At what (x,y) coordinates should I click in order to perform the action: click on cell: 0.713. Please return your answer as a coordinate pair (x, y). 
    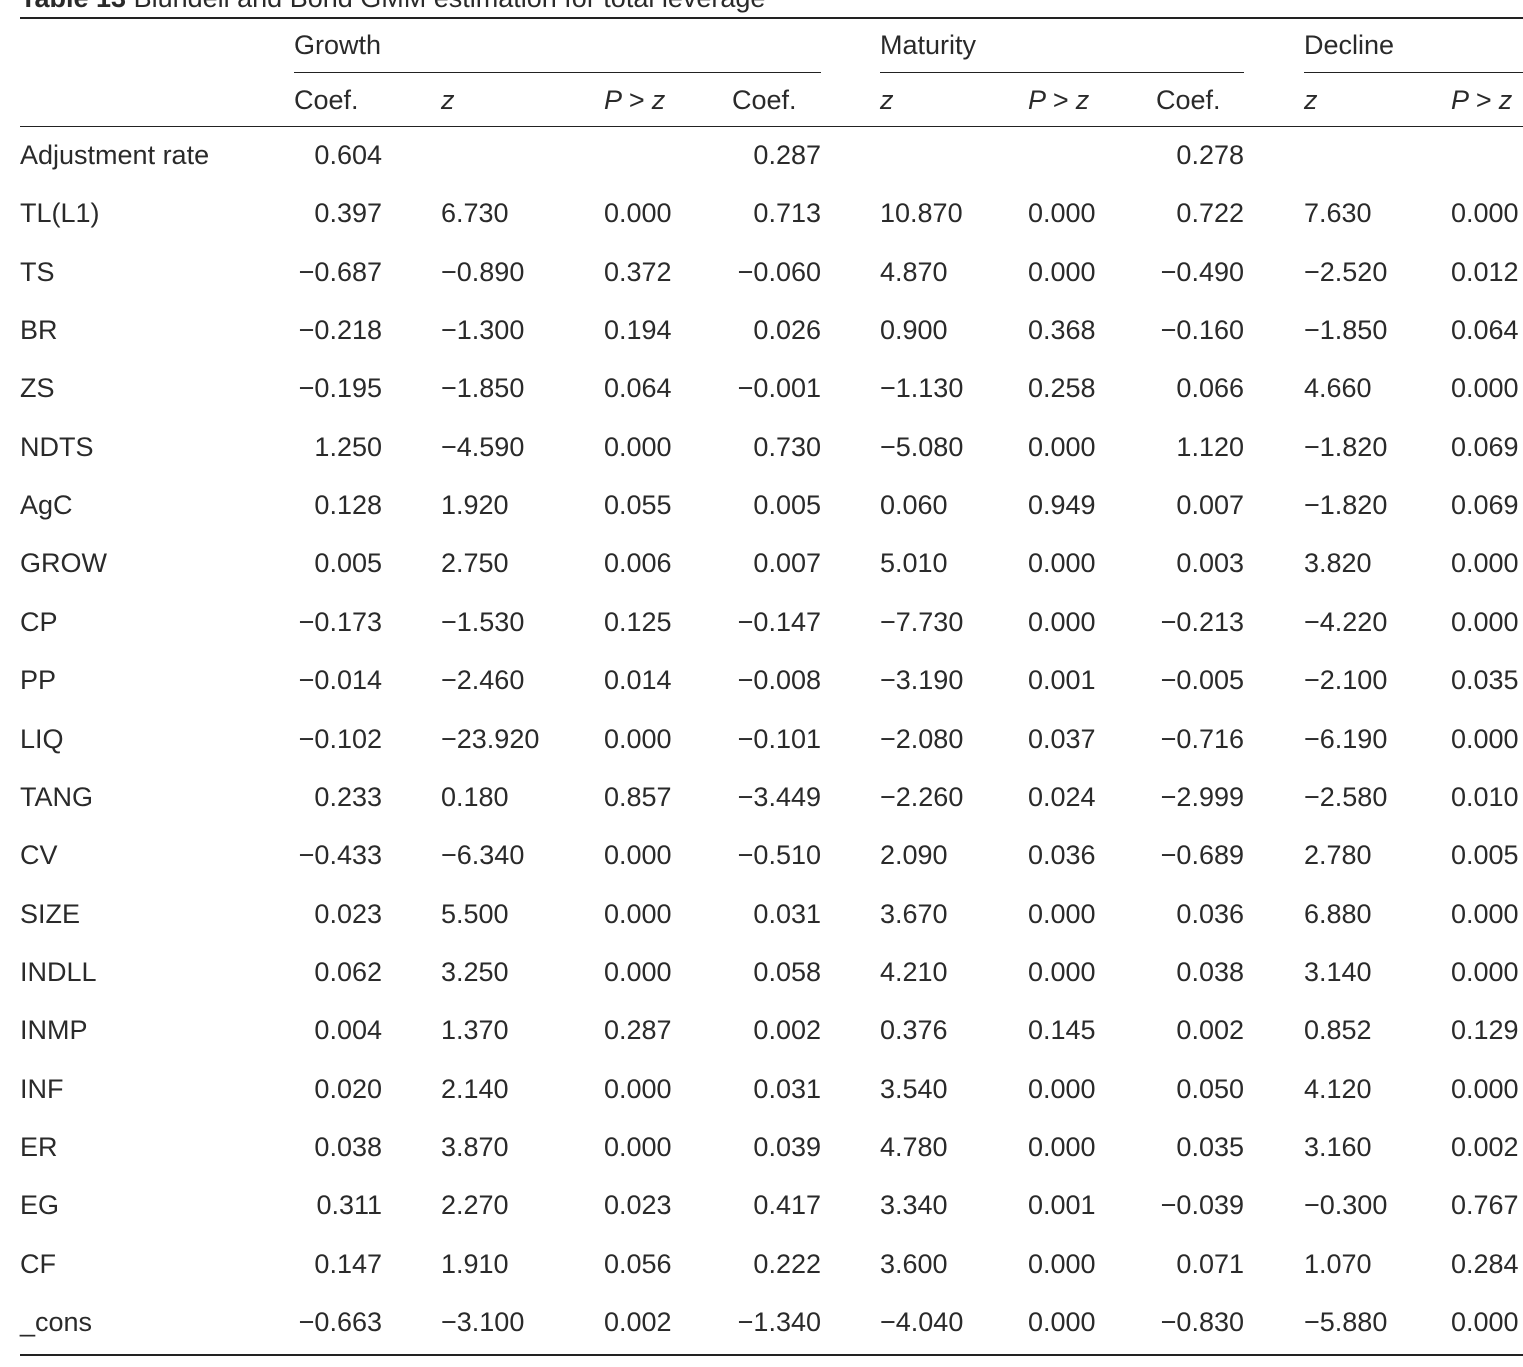
    Looking at the image, I should click on (787, 213).